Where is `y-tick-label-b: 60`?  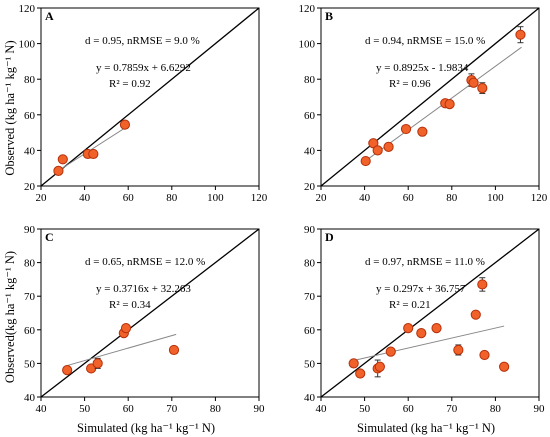 y-tick-label-b: 60 is located at coordinates (310, 116).